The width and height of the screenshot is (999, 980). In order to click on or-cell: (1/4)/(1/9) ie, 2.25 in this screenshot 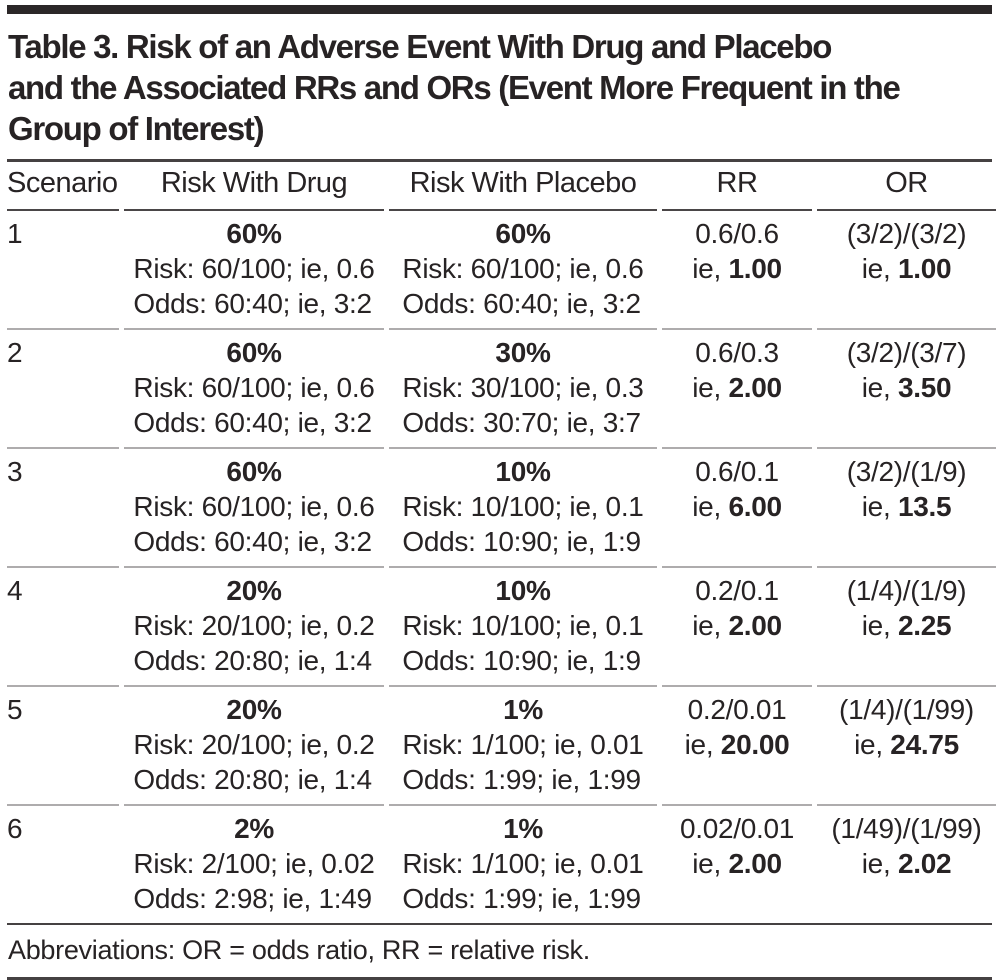, I will do `click(906, 627)`.